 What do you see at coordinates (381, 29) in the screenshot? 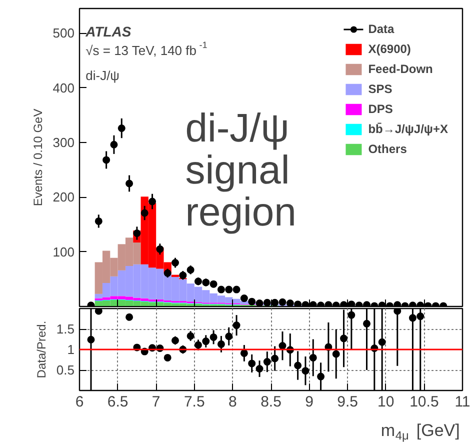
I see `legend-label: Data` at bounding box center [381, 29].